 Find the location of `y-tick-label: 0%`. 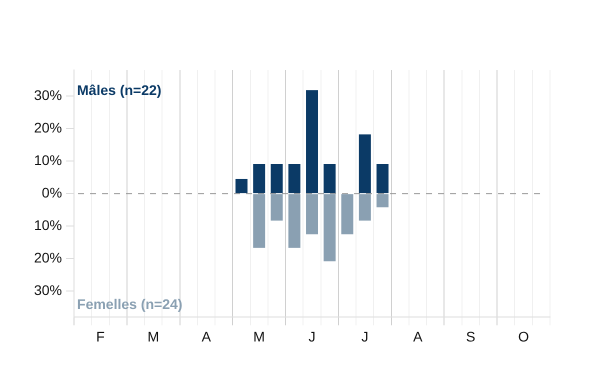

y-tick-label: 0% is located at coordinates (52, 192).